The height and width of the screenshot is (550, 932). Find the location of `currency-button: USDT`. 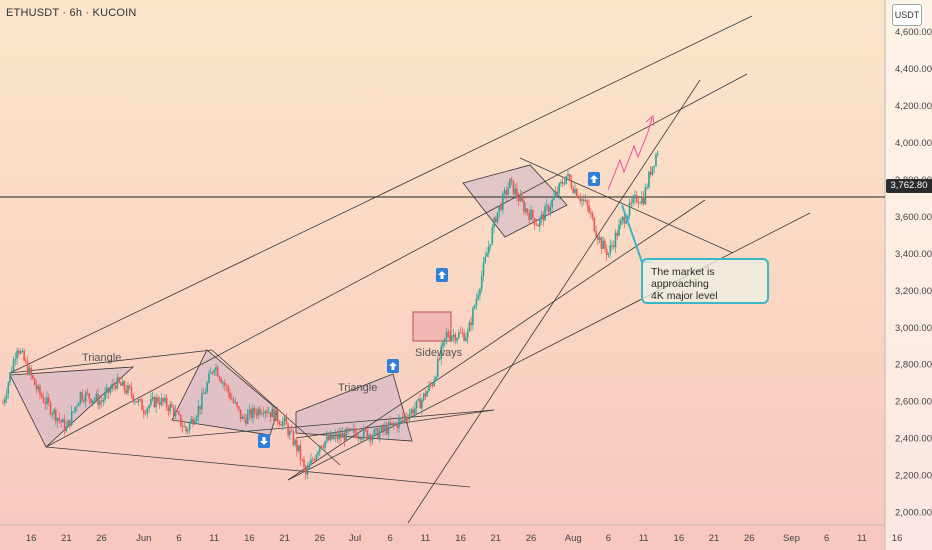

currency-button: USDT is located at coordinates (907, 15).